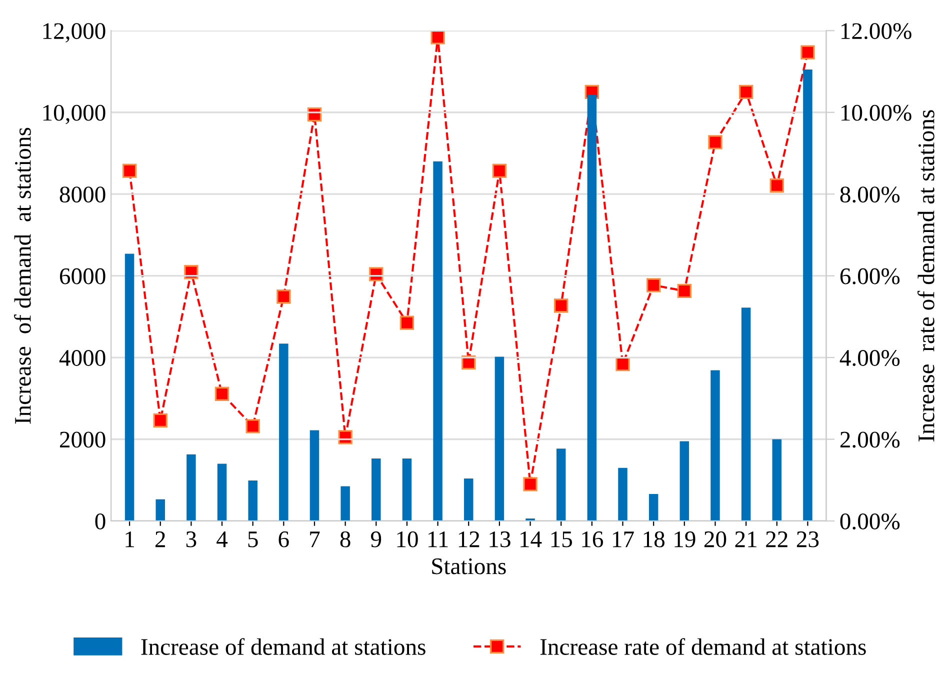 Image resolution: width=941 pixels, height=681 pixels. What do you see at coordinates (531, 539) in the screenshot?
I see `x-tick-label: 14` at bounding box center [531, 539].